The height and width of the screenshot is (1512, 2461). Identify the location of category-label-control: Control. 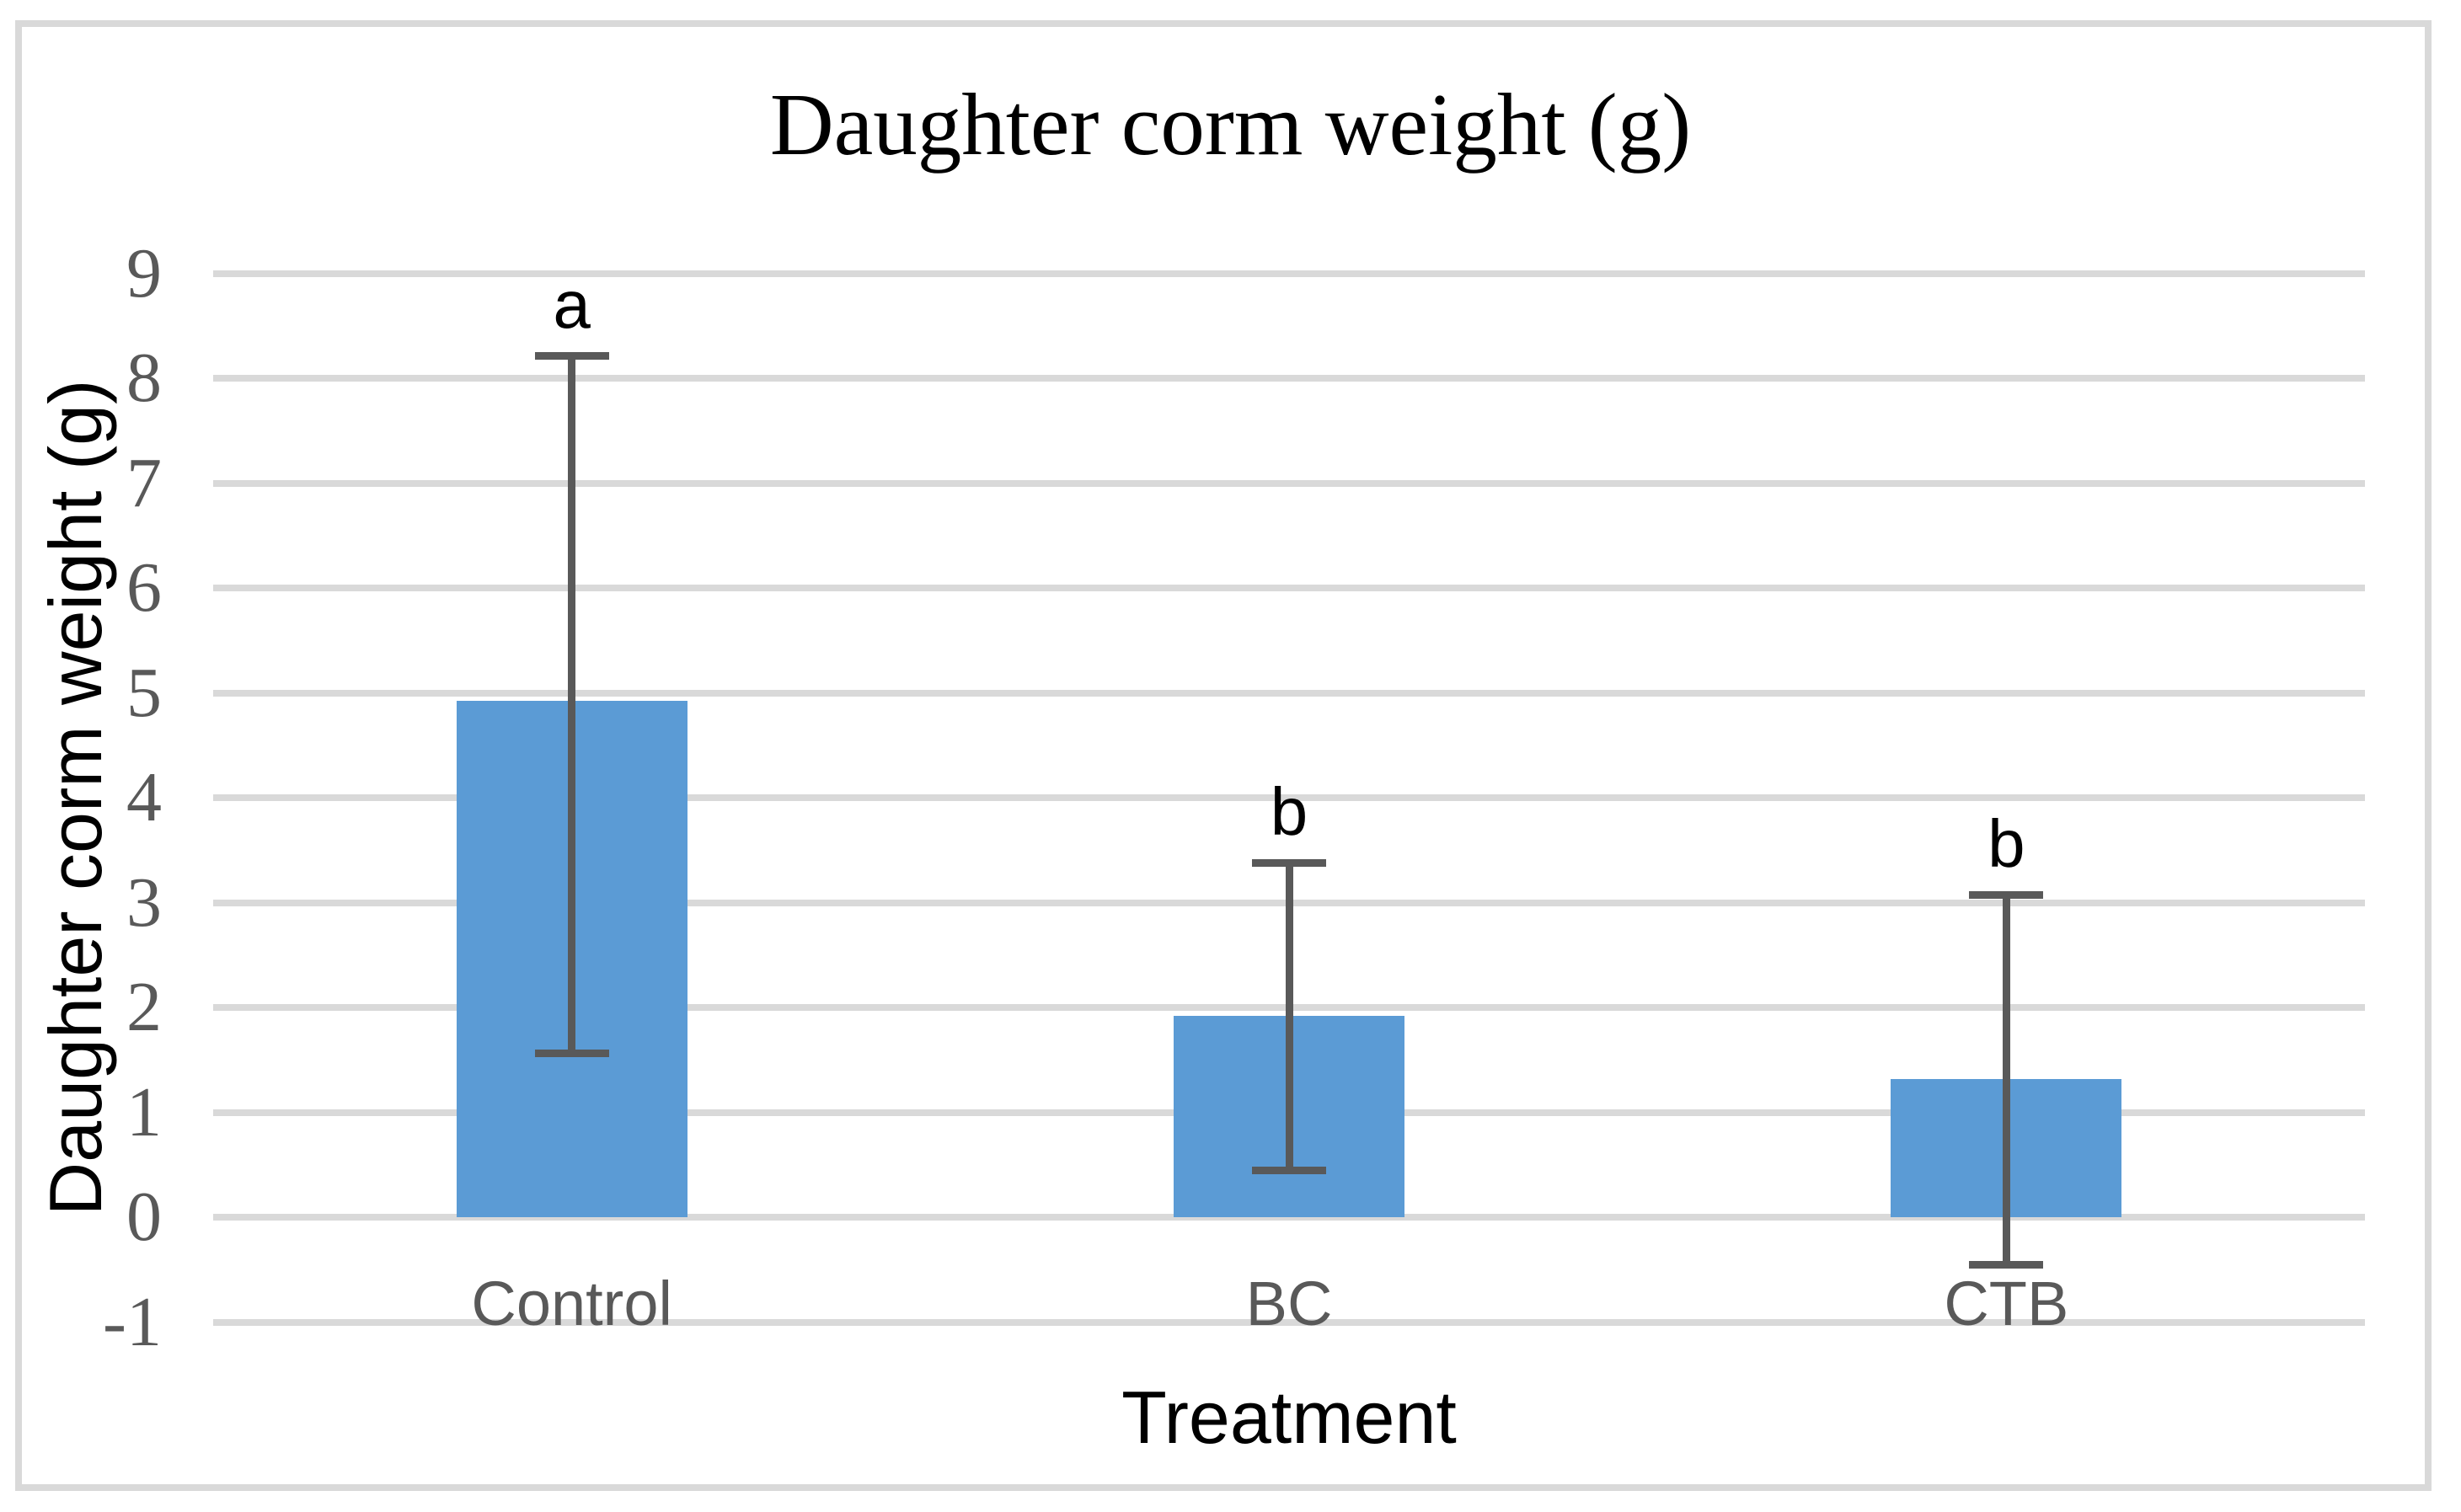
(571, 1303).